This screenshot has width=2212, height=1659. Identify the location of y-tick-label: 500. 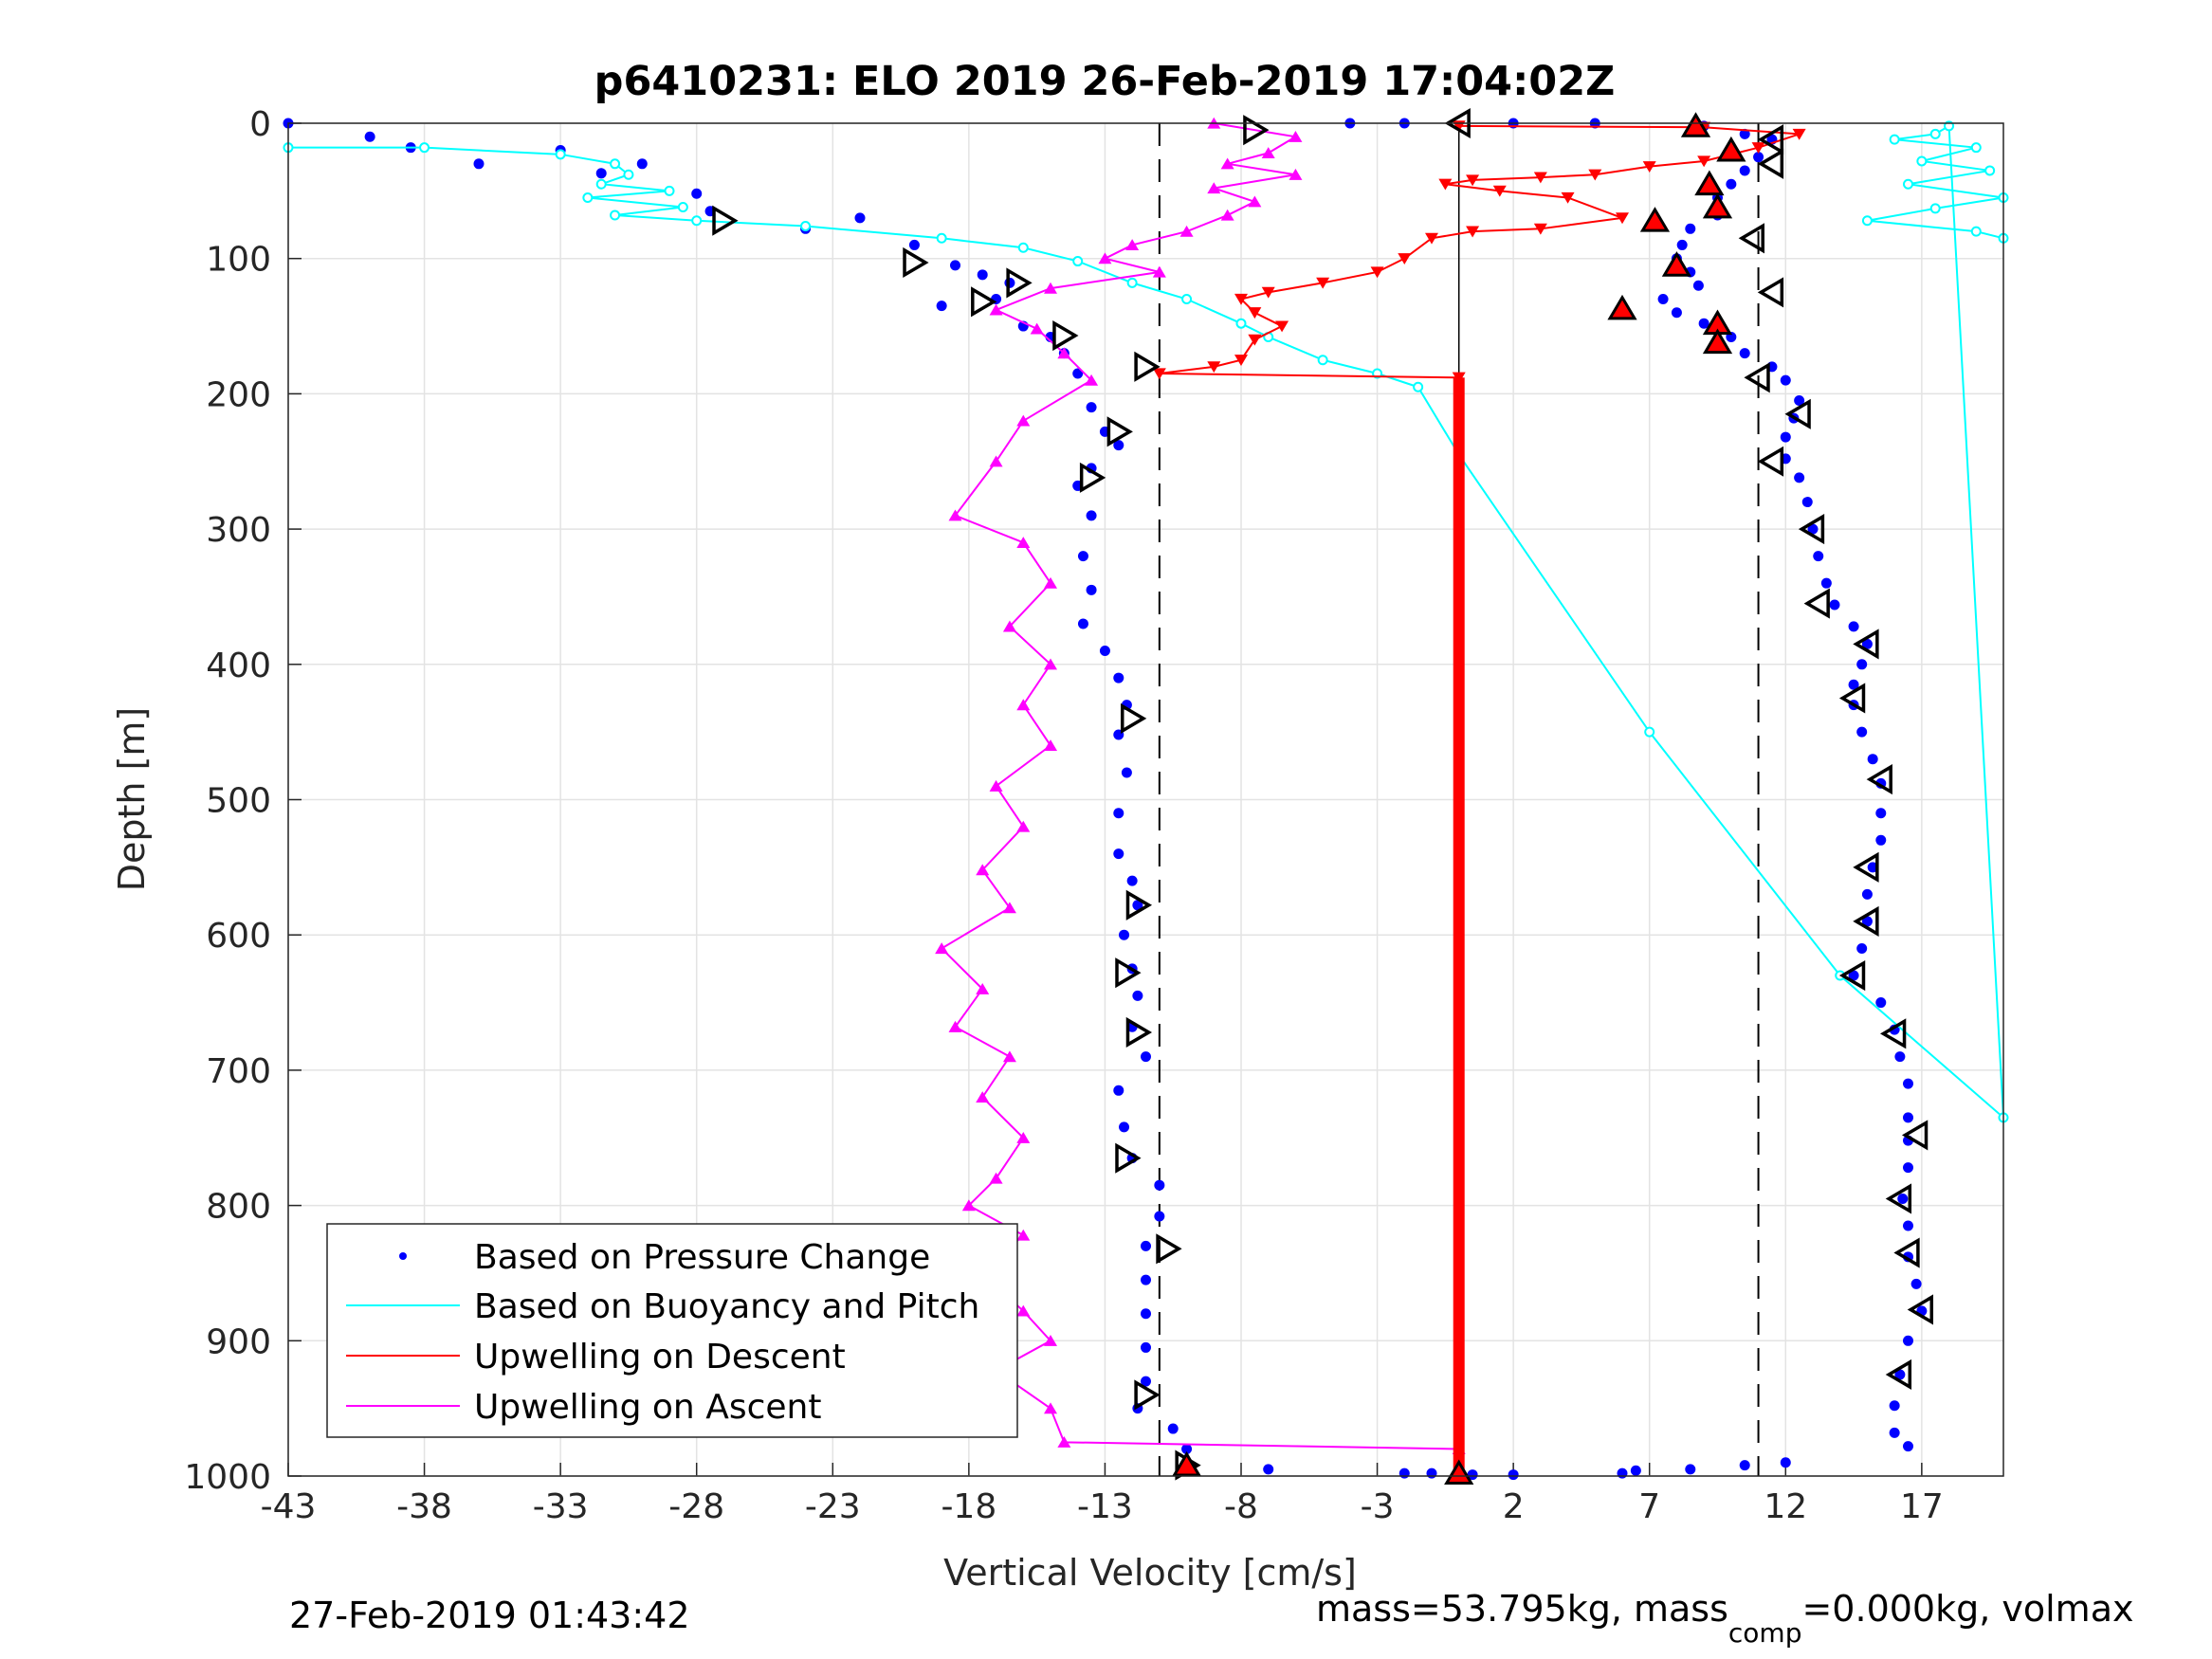
(238, 801).